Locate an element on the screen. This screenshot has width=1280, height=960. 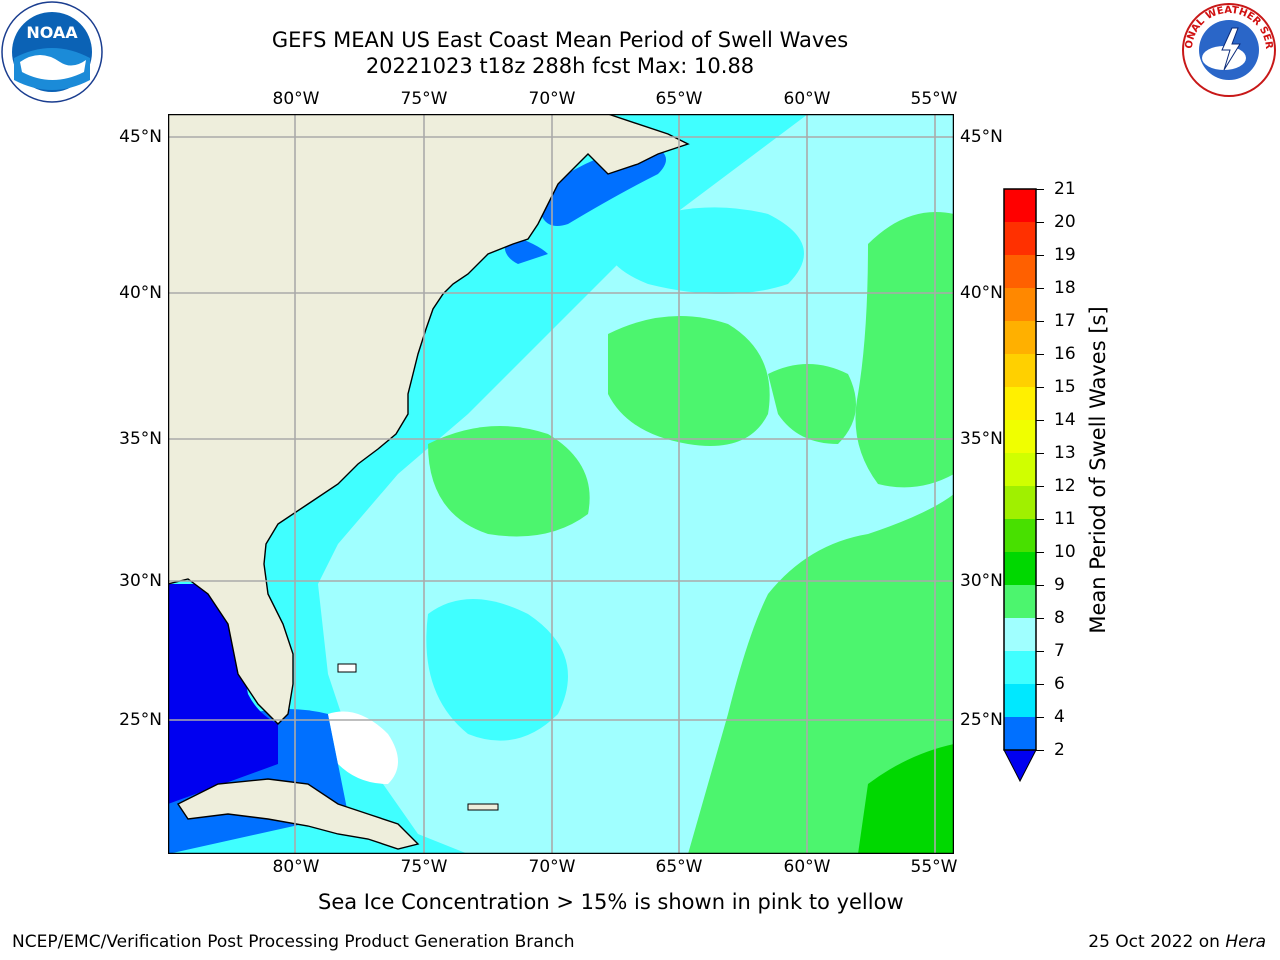
colorbar is located at coordinates (1020, 485).